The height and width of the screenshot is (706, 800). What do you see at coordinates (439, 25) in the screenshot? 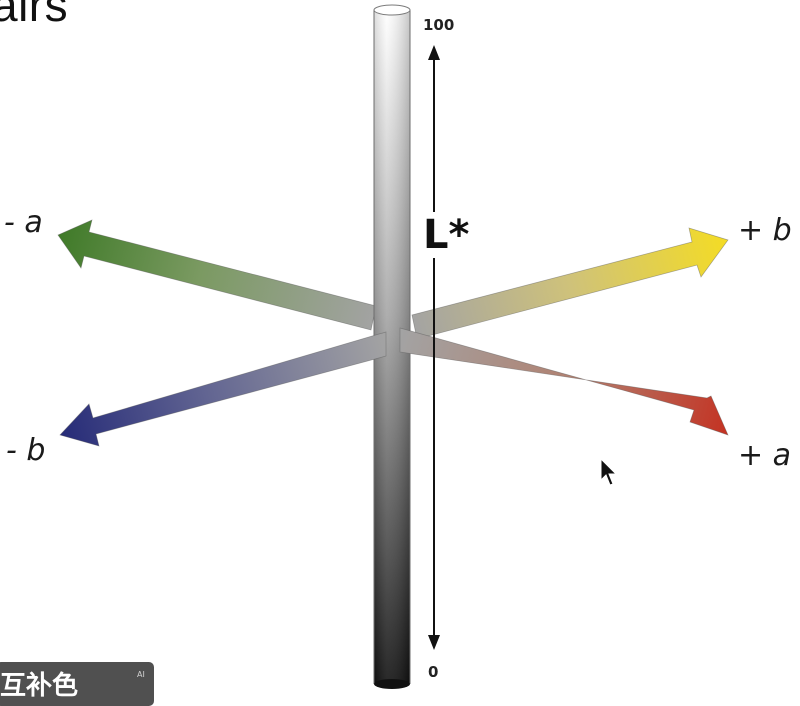
I see `lightness-max-label: 100` at bounding box center [439, 25].